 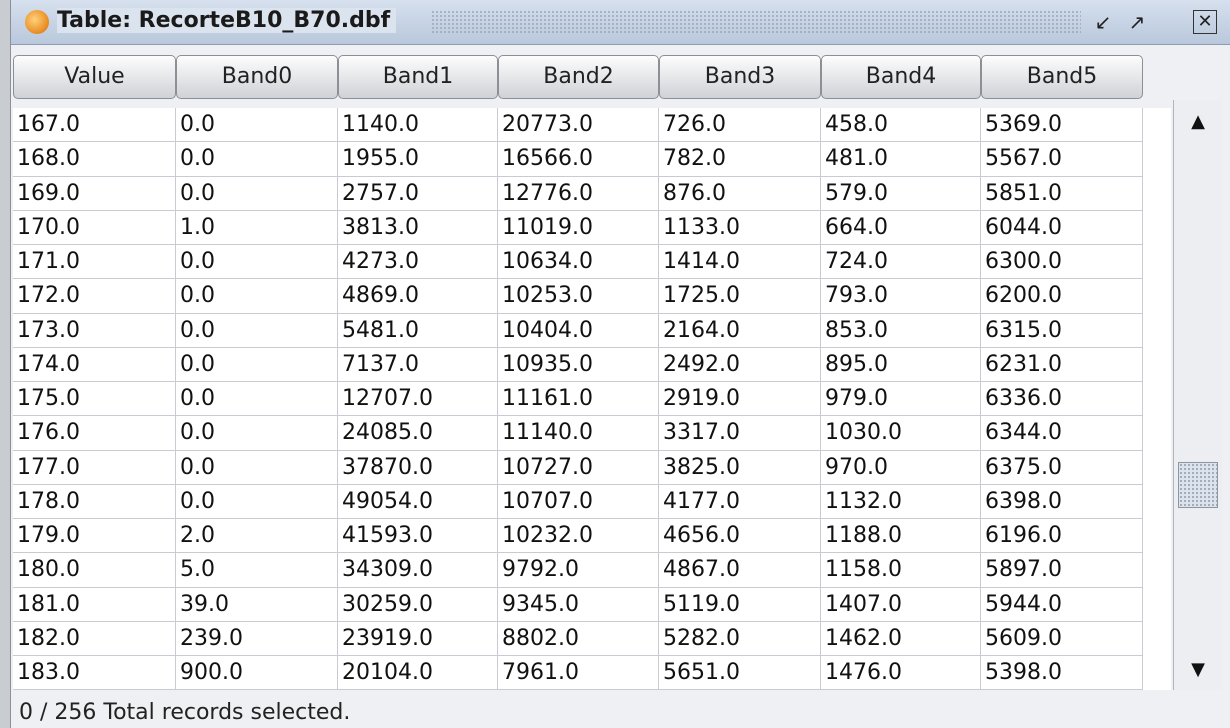 What do you see at coordinates (1103, 22) in the screenshot?
I see `minimize-button: ↙` at bounding box center [1103, 22].